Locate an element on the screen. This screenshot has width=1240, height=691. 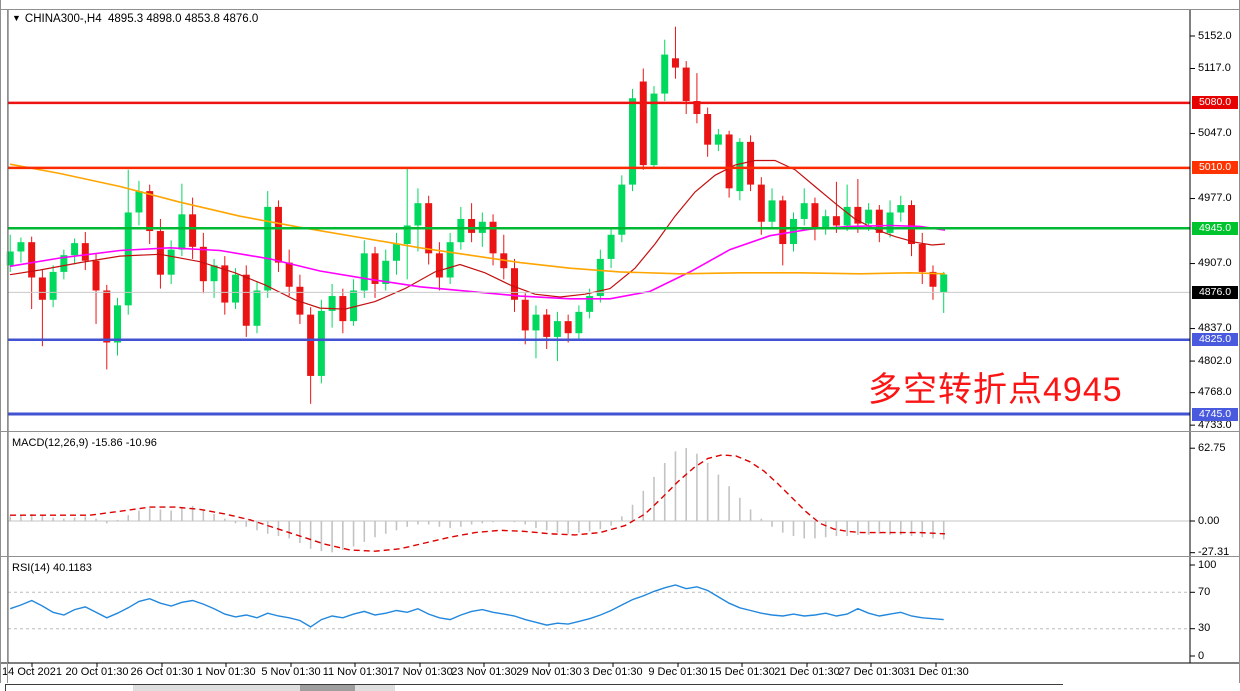
horizontal-scrollbar-track is located at coordinates (264, 688).